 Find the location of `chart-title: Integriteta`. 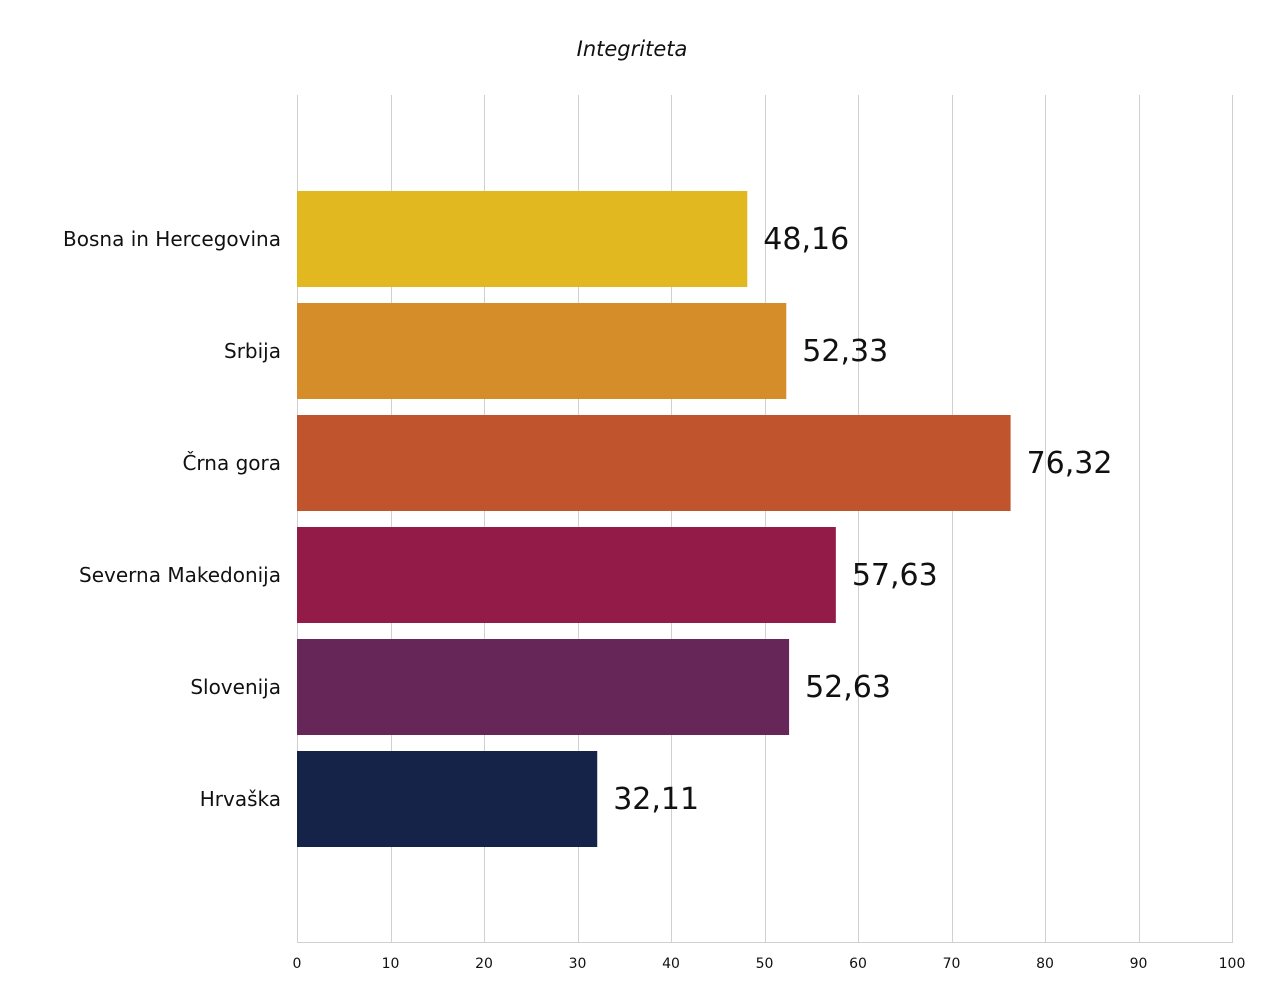

chart-title: Integriteta is located at coordinates (632, 49).